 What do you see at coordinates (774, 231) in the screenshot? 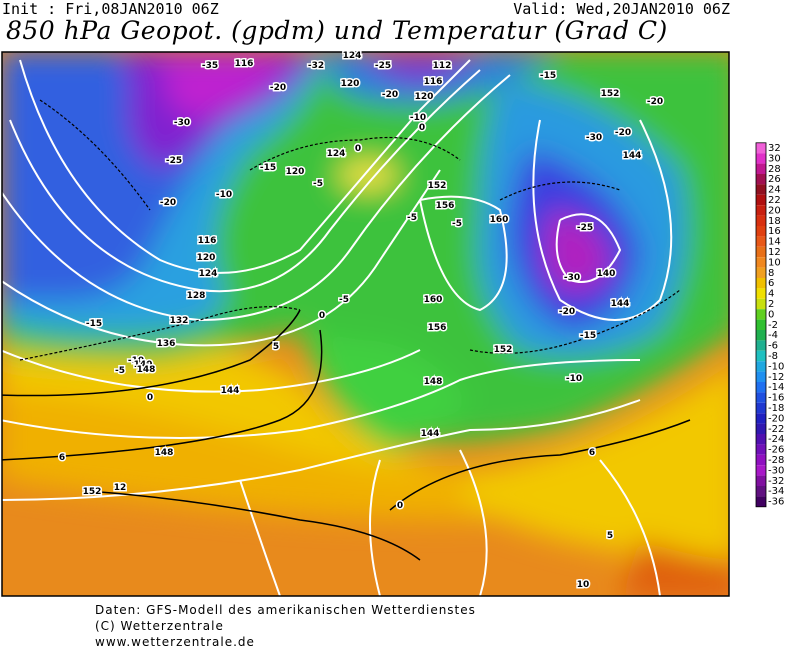
I see `colorbar-label: 16` at bounding box center [774, 231].